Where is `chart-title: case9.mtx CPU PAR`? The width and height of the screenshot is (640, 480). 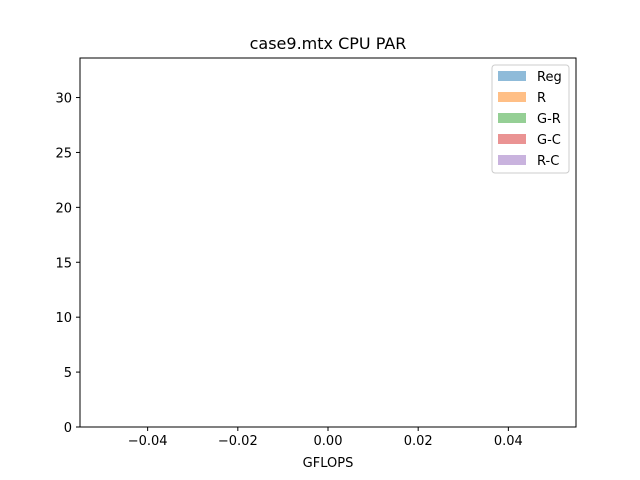 chart-title: case9.mtx CPU PAR is located at coordinates (328, 43).